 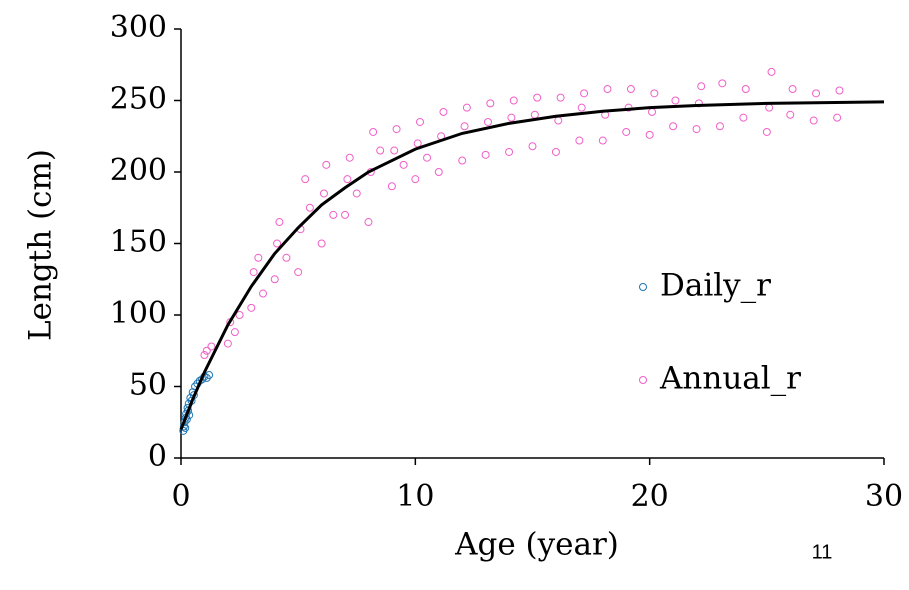 What do you see at coordinates (157, 456) in the screenshot?
I see `y-tick-label: 0` at bounding box center [157, 456].